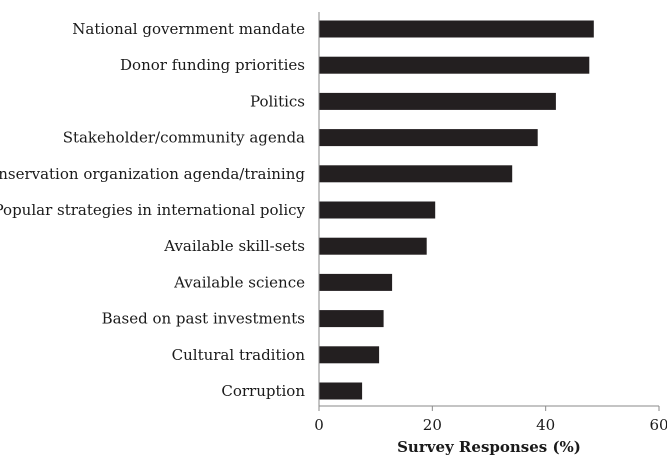 The image size is (667, 460). I want to click on category-label-1: Donor funding priorities, so click(212, 65).